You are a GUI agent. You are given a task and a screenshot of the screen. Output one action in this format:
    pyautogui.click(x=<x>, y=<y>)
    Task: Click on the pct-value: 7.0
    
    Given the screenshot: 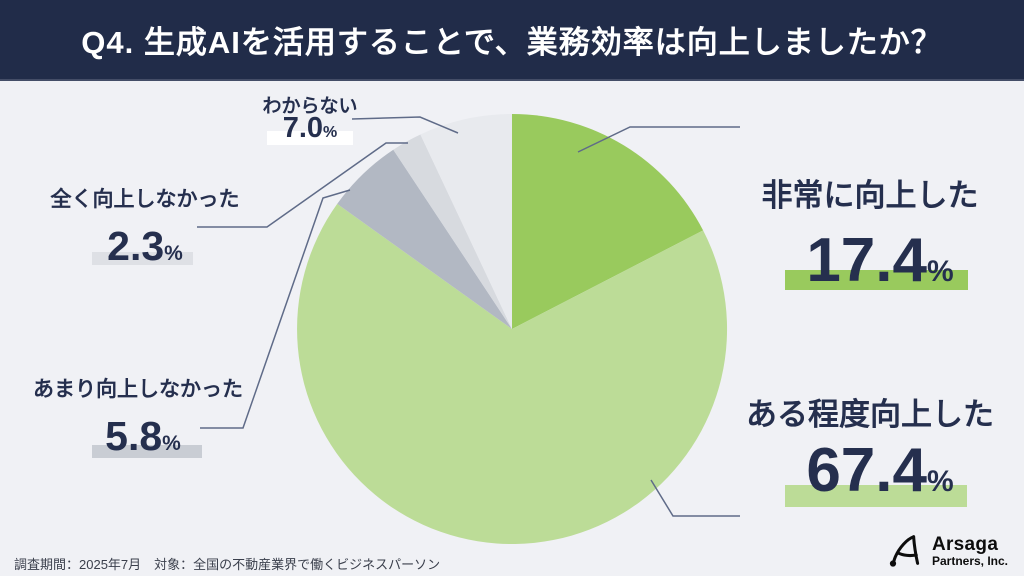 What is the action you would take?
    pyautogui.click(x=303, y=128)
    